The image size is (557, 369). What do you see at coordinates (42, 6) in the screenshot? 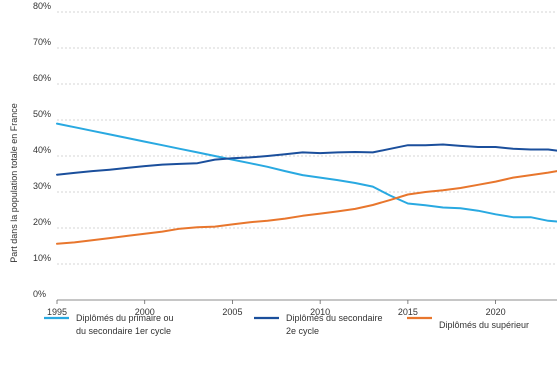
I see `y-tick-label: 80%` at bounding box center [42, 6].